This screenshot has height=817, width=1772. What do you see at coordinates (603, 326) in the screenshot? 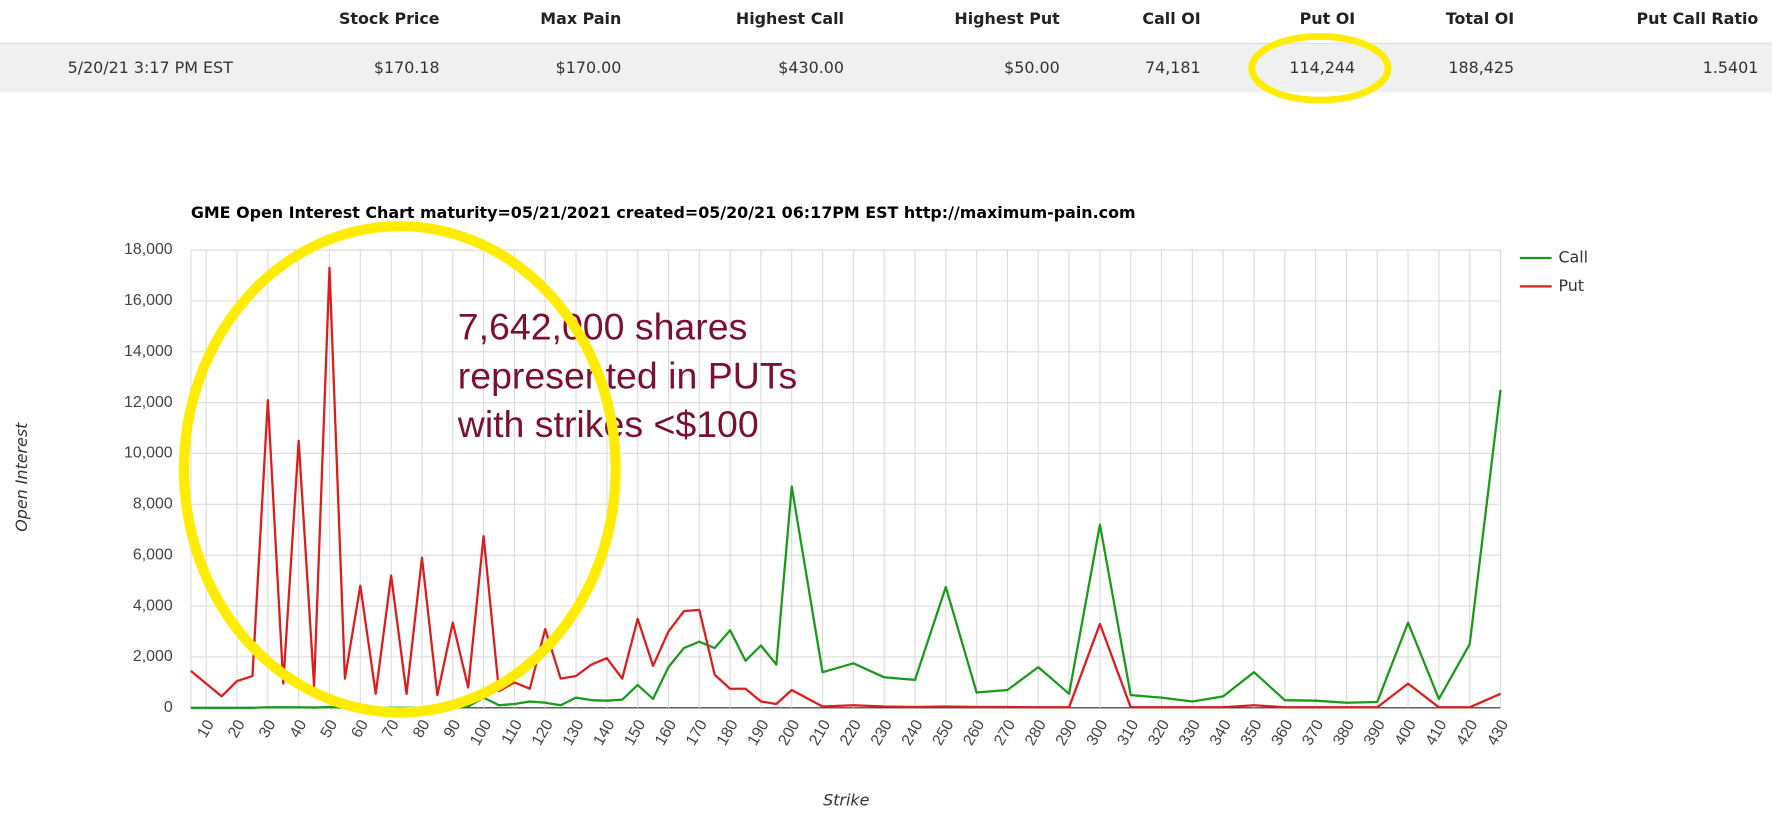
I see `annotation: 7,642,000 shares` at bounding box center [603, 326].